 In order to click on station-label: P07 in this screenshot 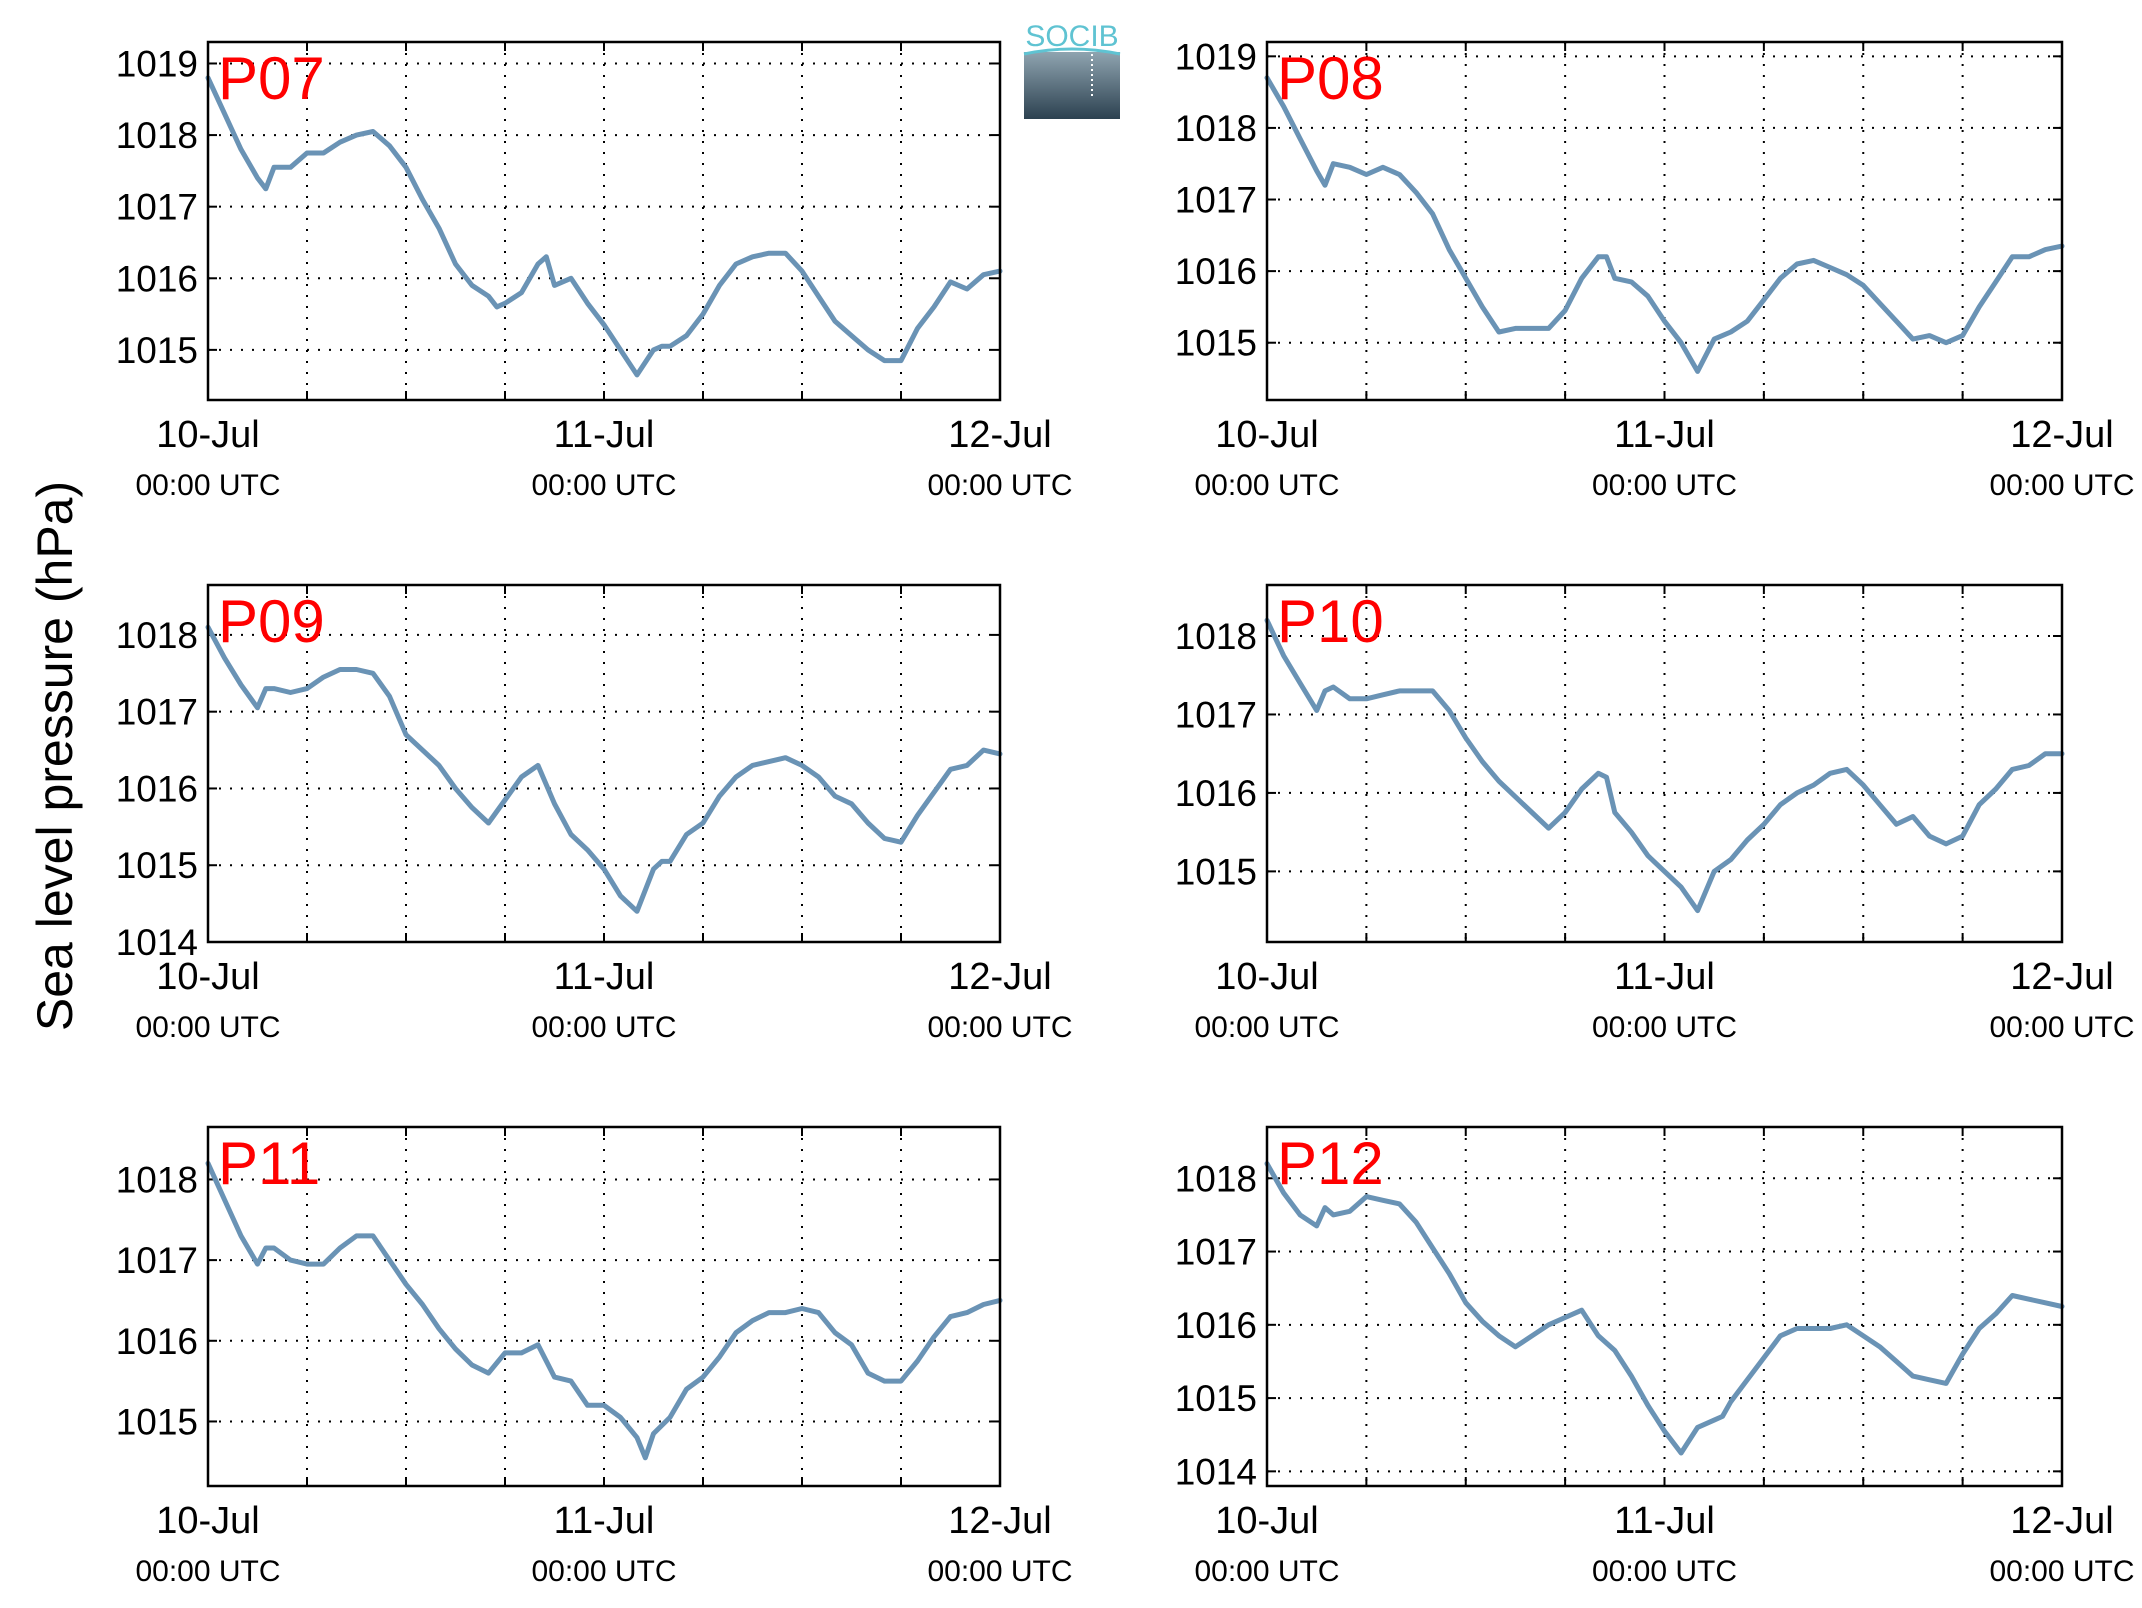, I will do `click(271, 78)`.